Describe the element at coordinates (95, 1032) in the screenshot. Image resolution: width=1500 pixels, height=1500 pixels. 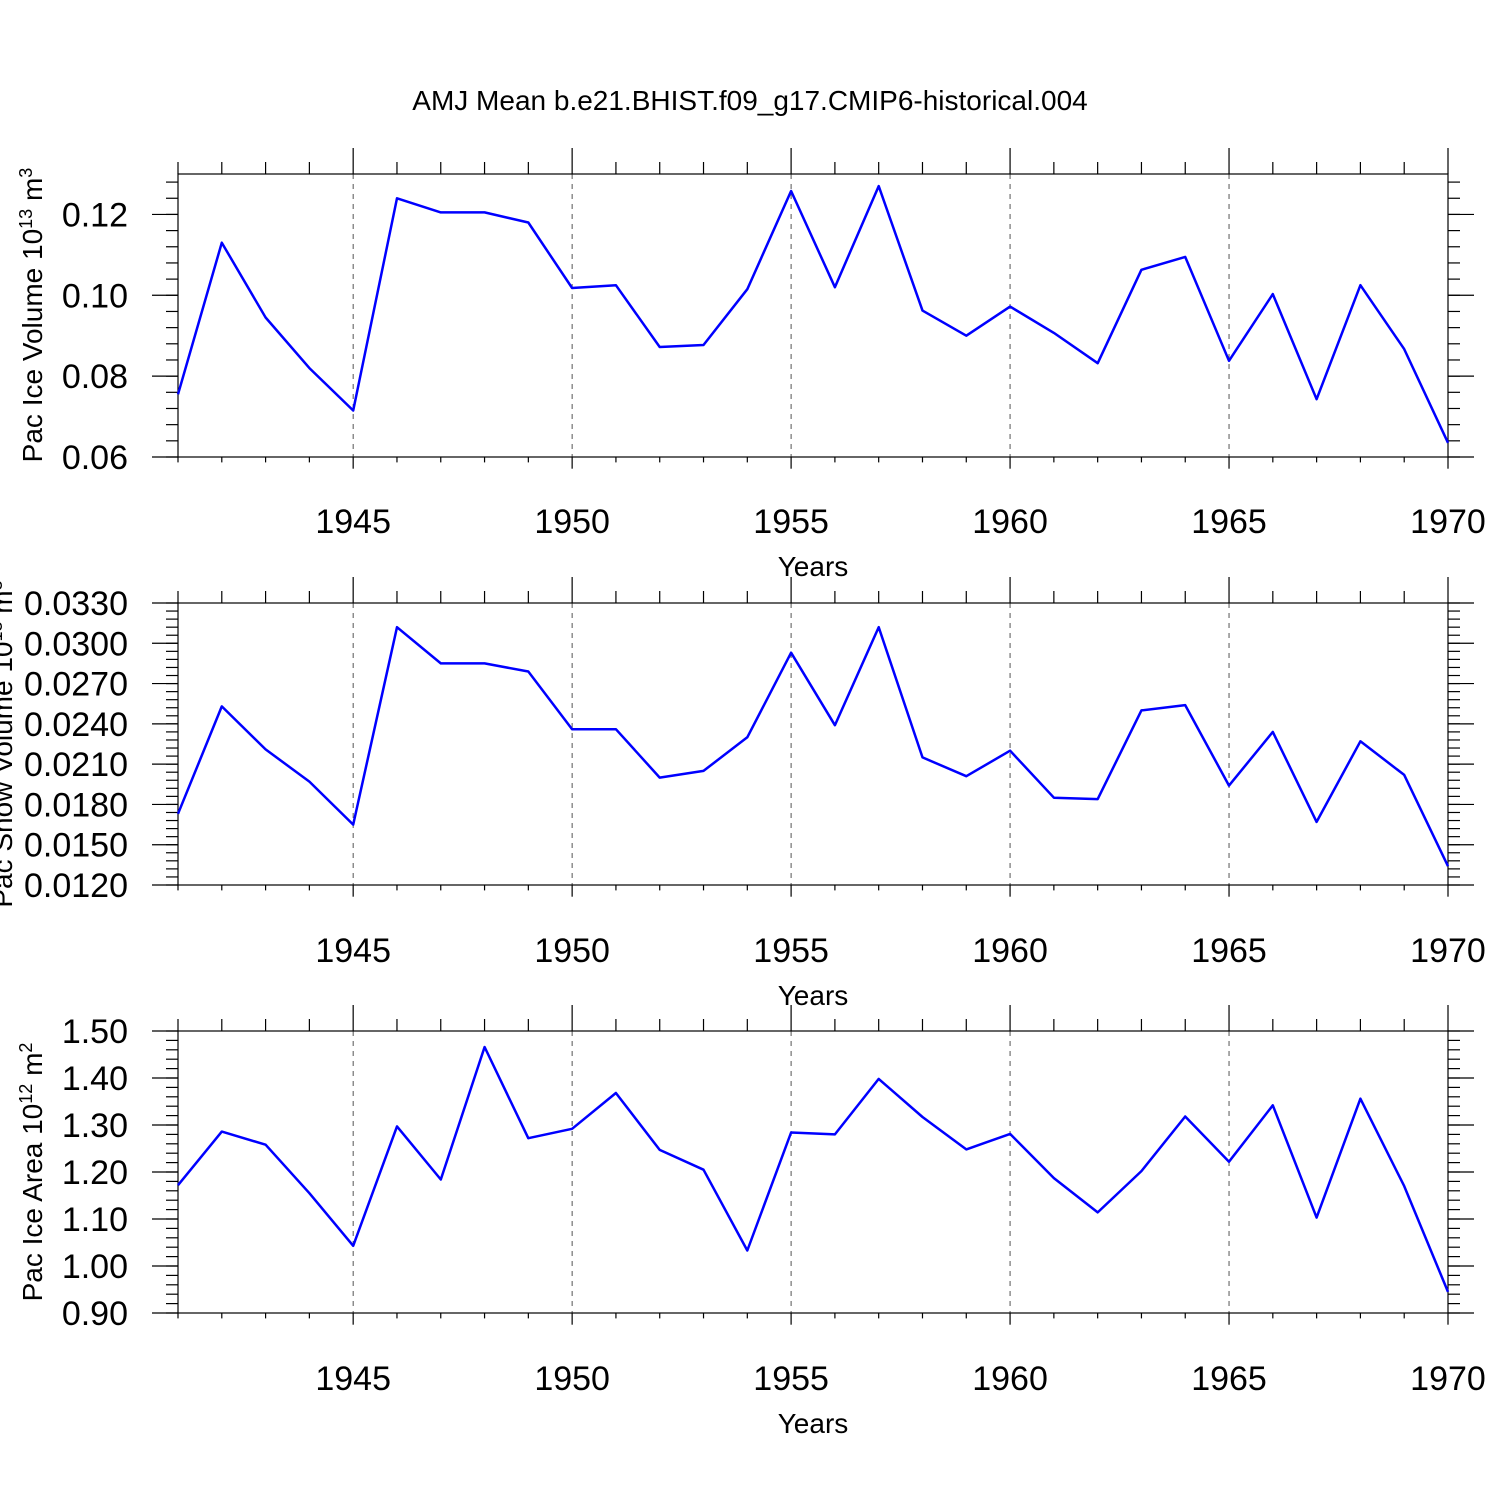
I see `y-tick-label: 1.50` at that location.